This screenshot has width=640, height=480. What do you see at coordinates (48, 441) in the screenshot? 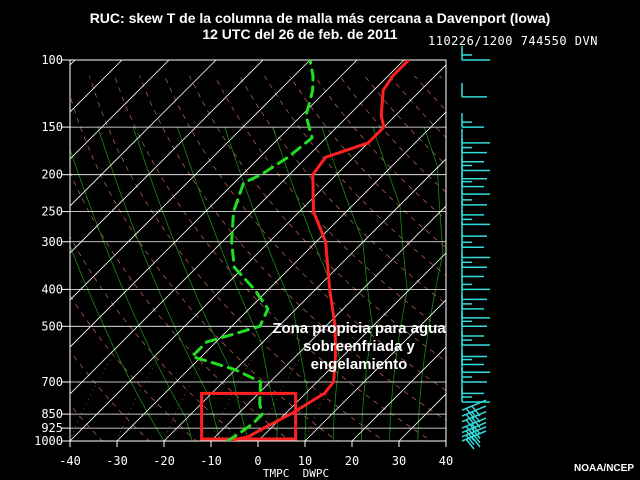
I see `y-tick-label: 1000` at bounding box center [48, 441].